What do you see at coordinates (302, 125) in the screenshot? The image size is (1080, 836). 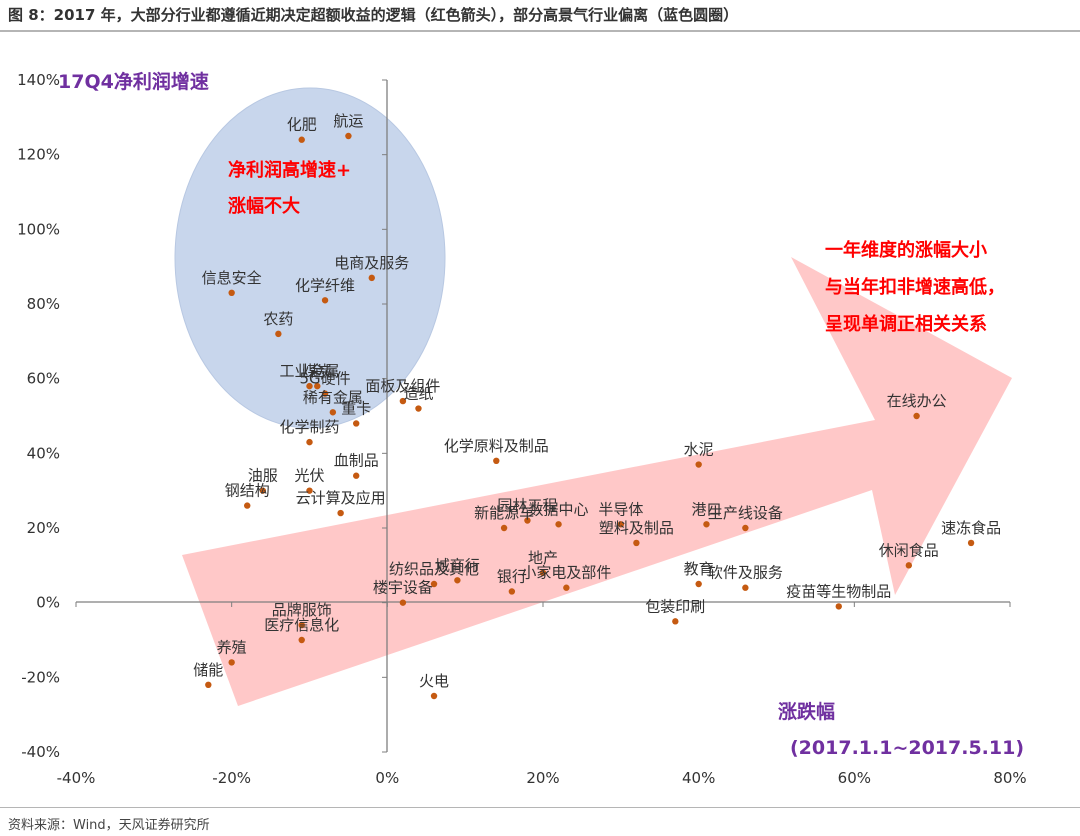 I see `point-label: 化肥` at bounding box center [302, 125].